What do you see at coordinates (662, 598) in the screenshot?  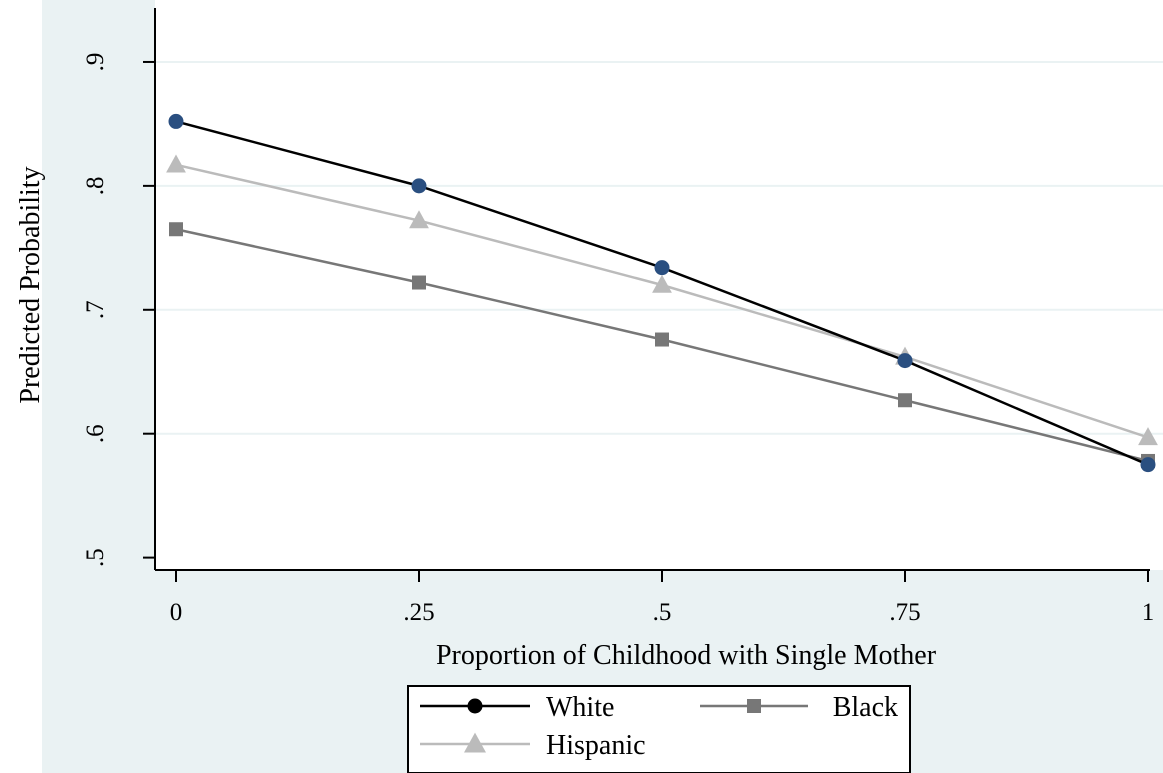 I see `x-axis-ticks: 0 .25 .5 .75 1` at bounding box center [662, 598].